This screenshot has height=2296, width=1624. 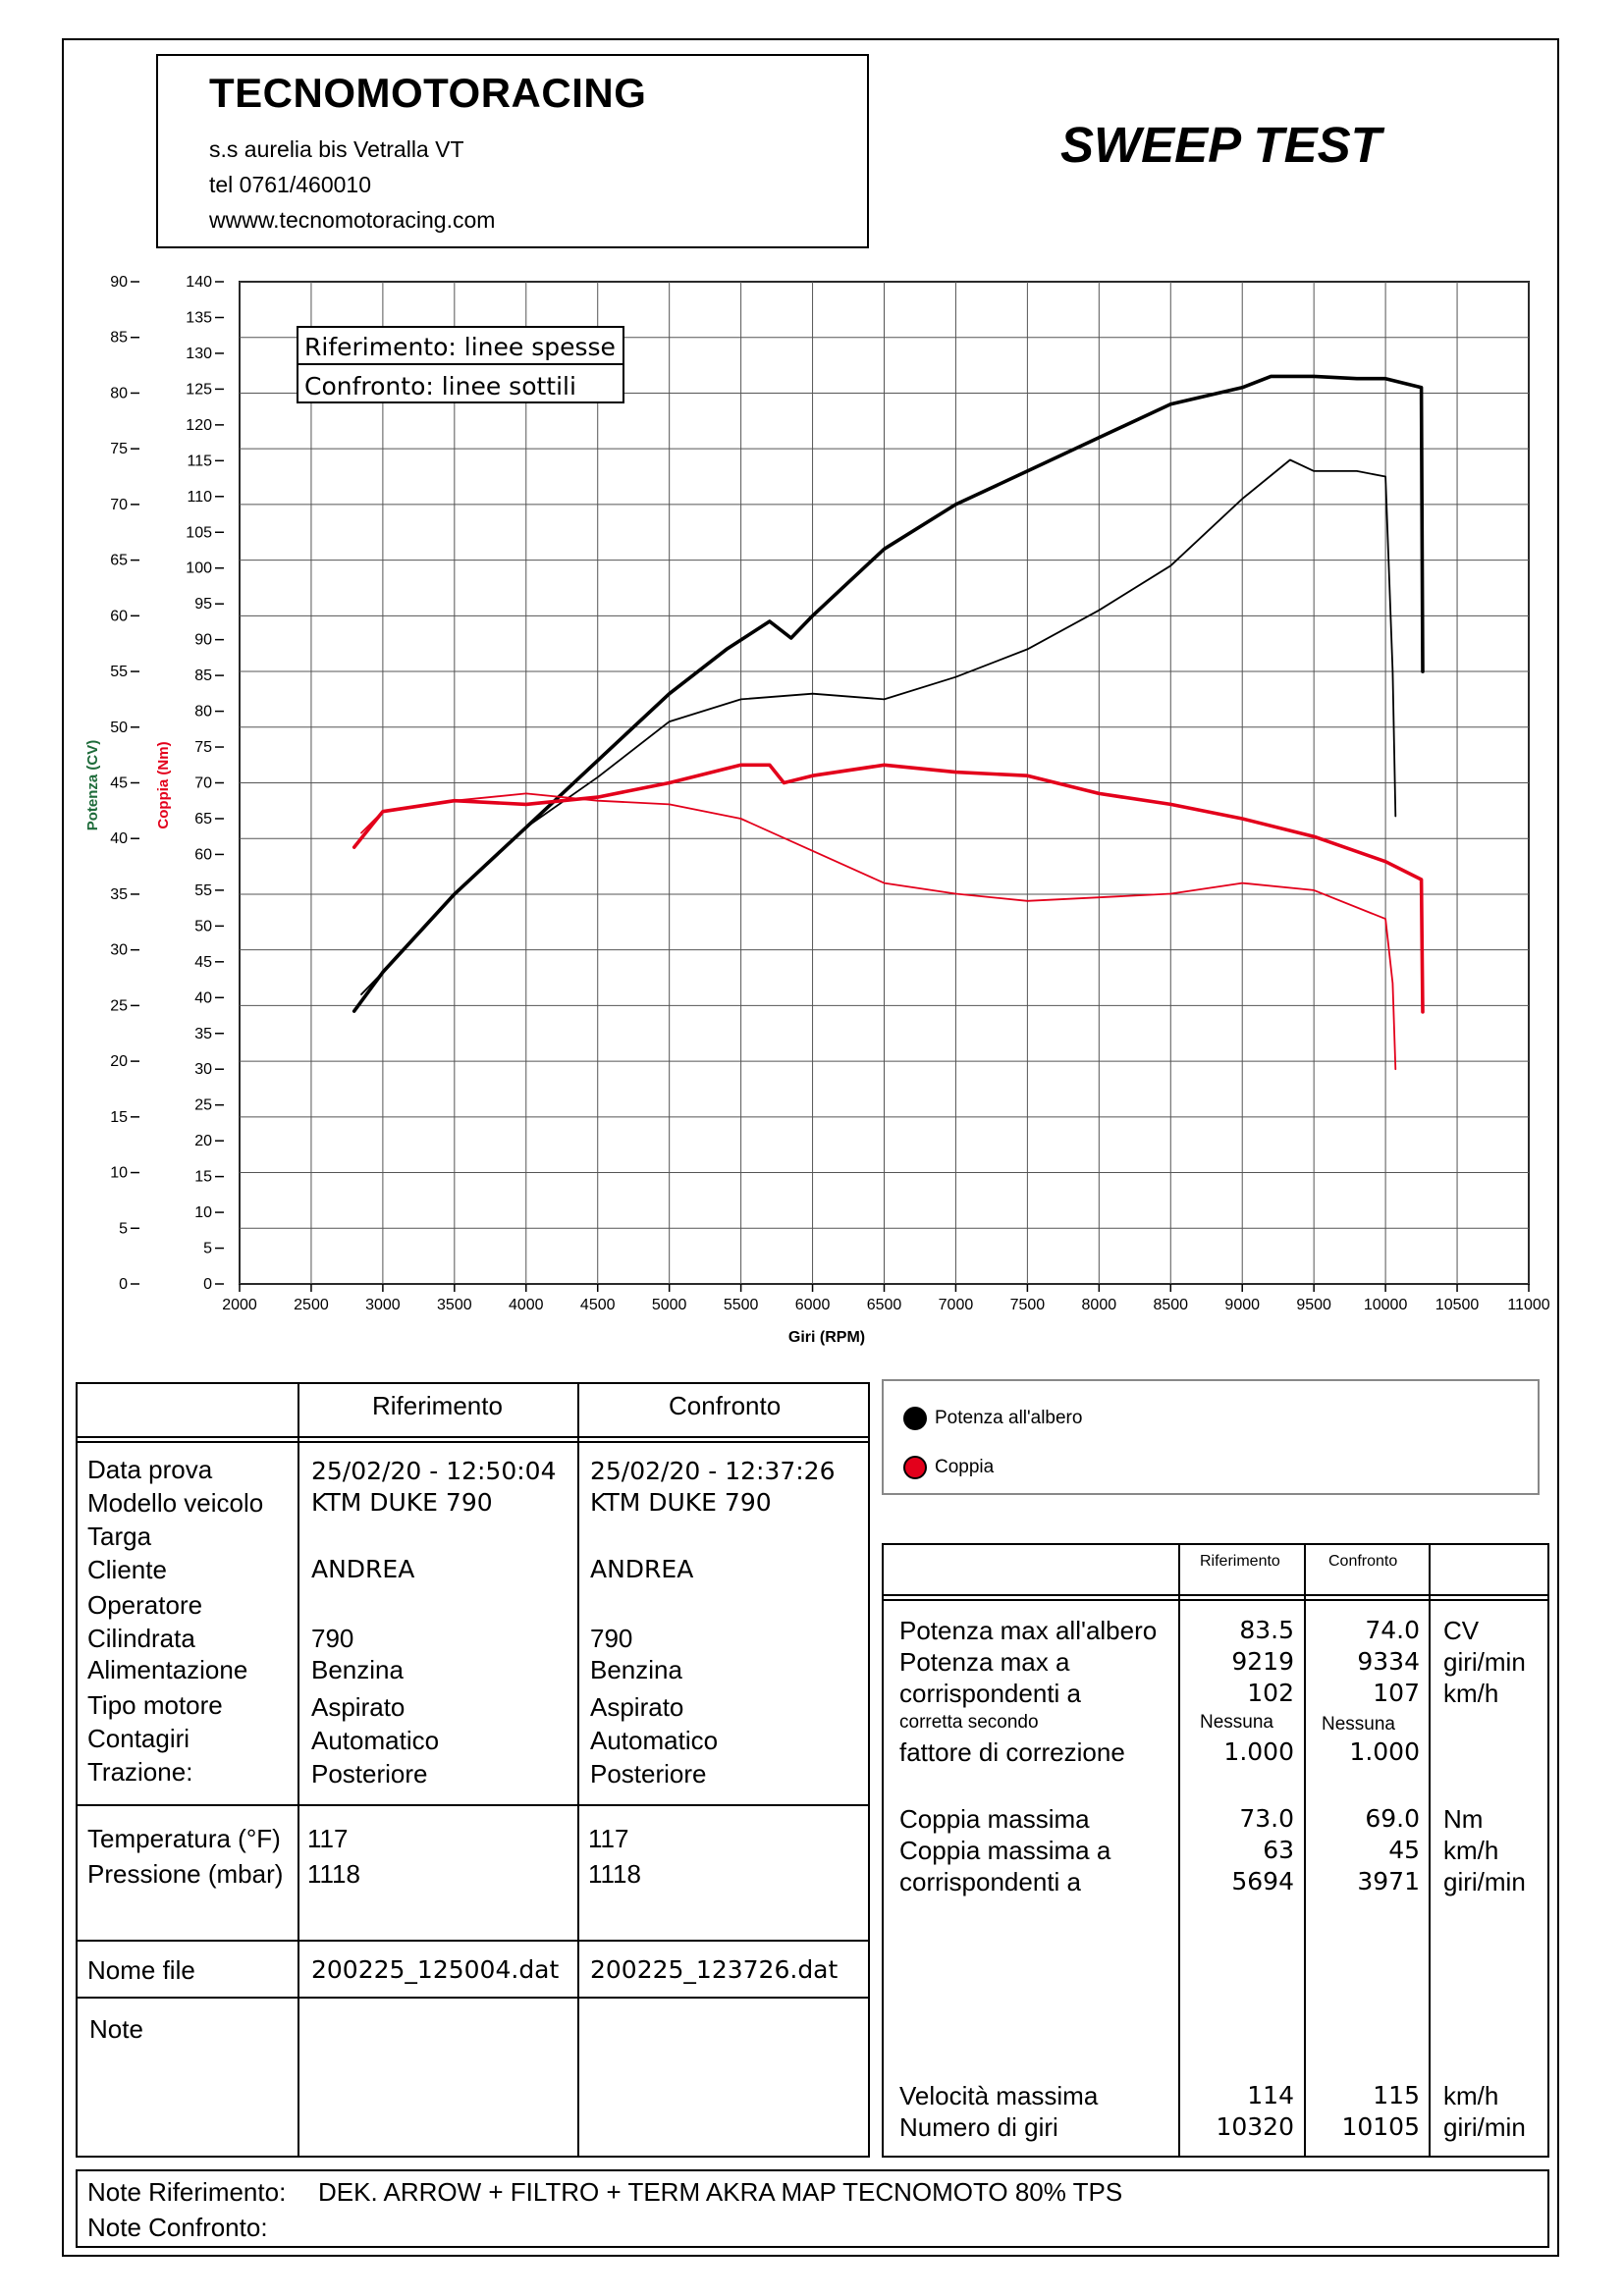 I want to click on coppia-tick-label: 45, so click(x=203, y=963).